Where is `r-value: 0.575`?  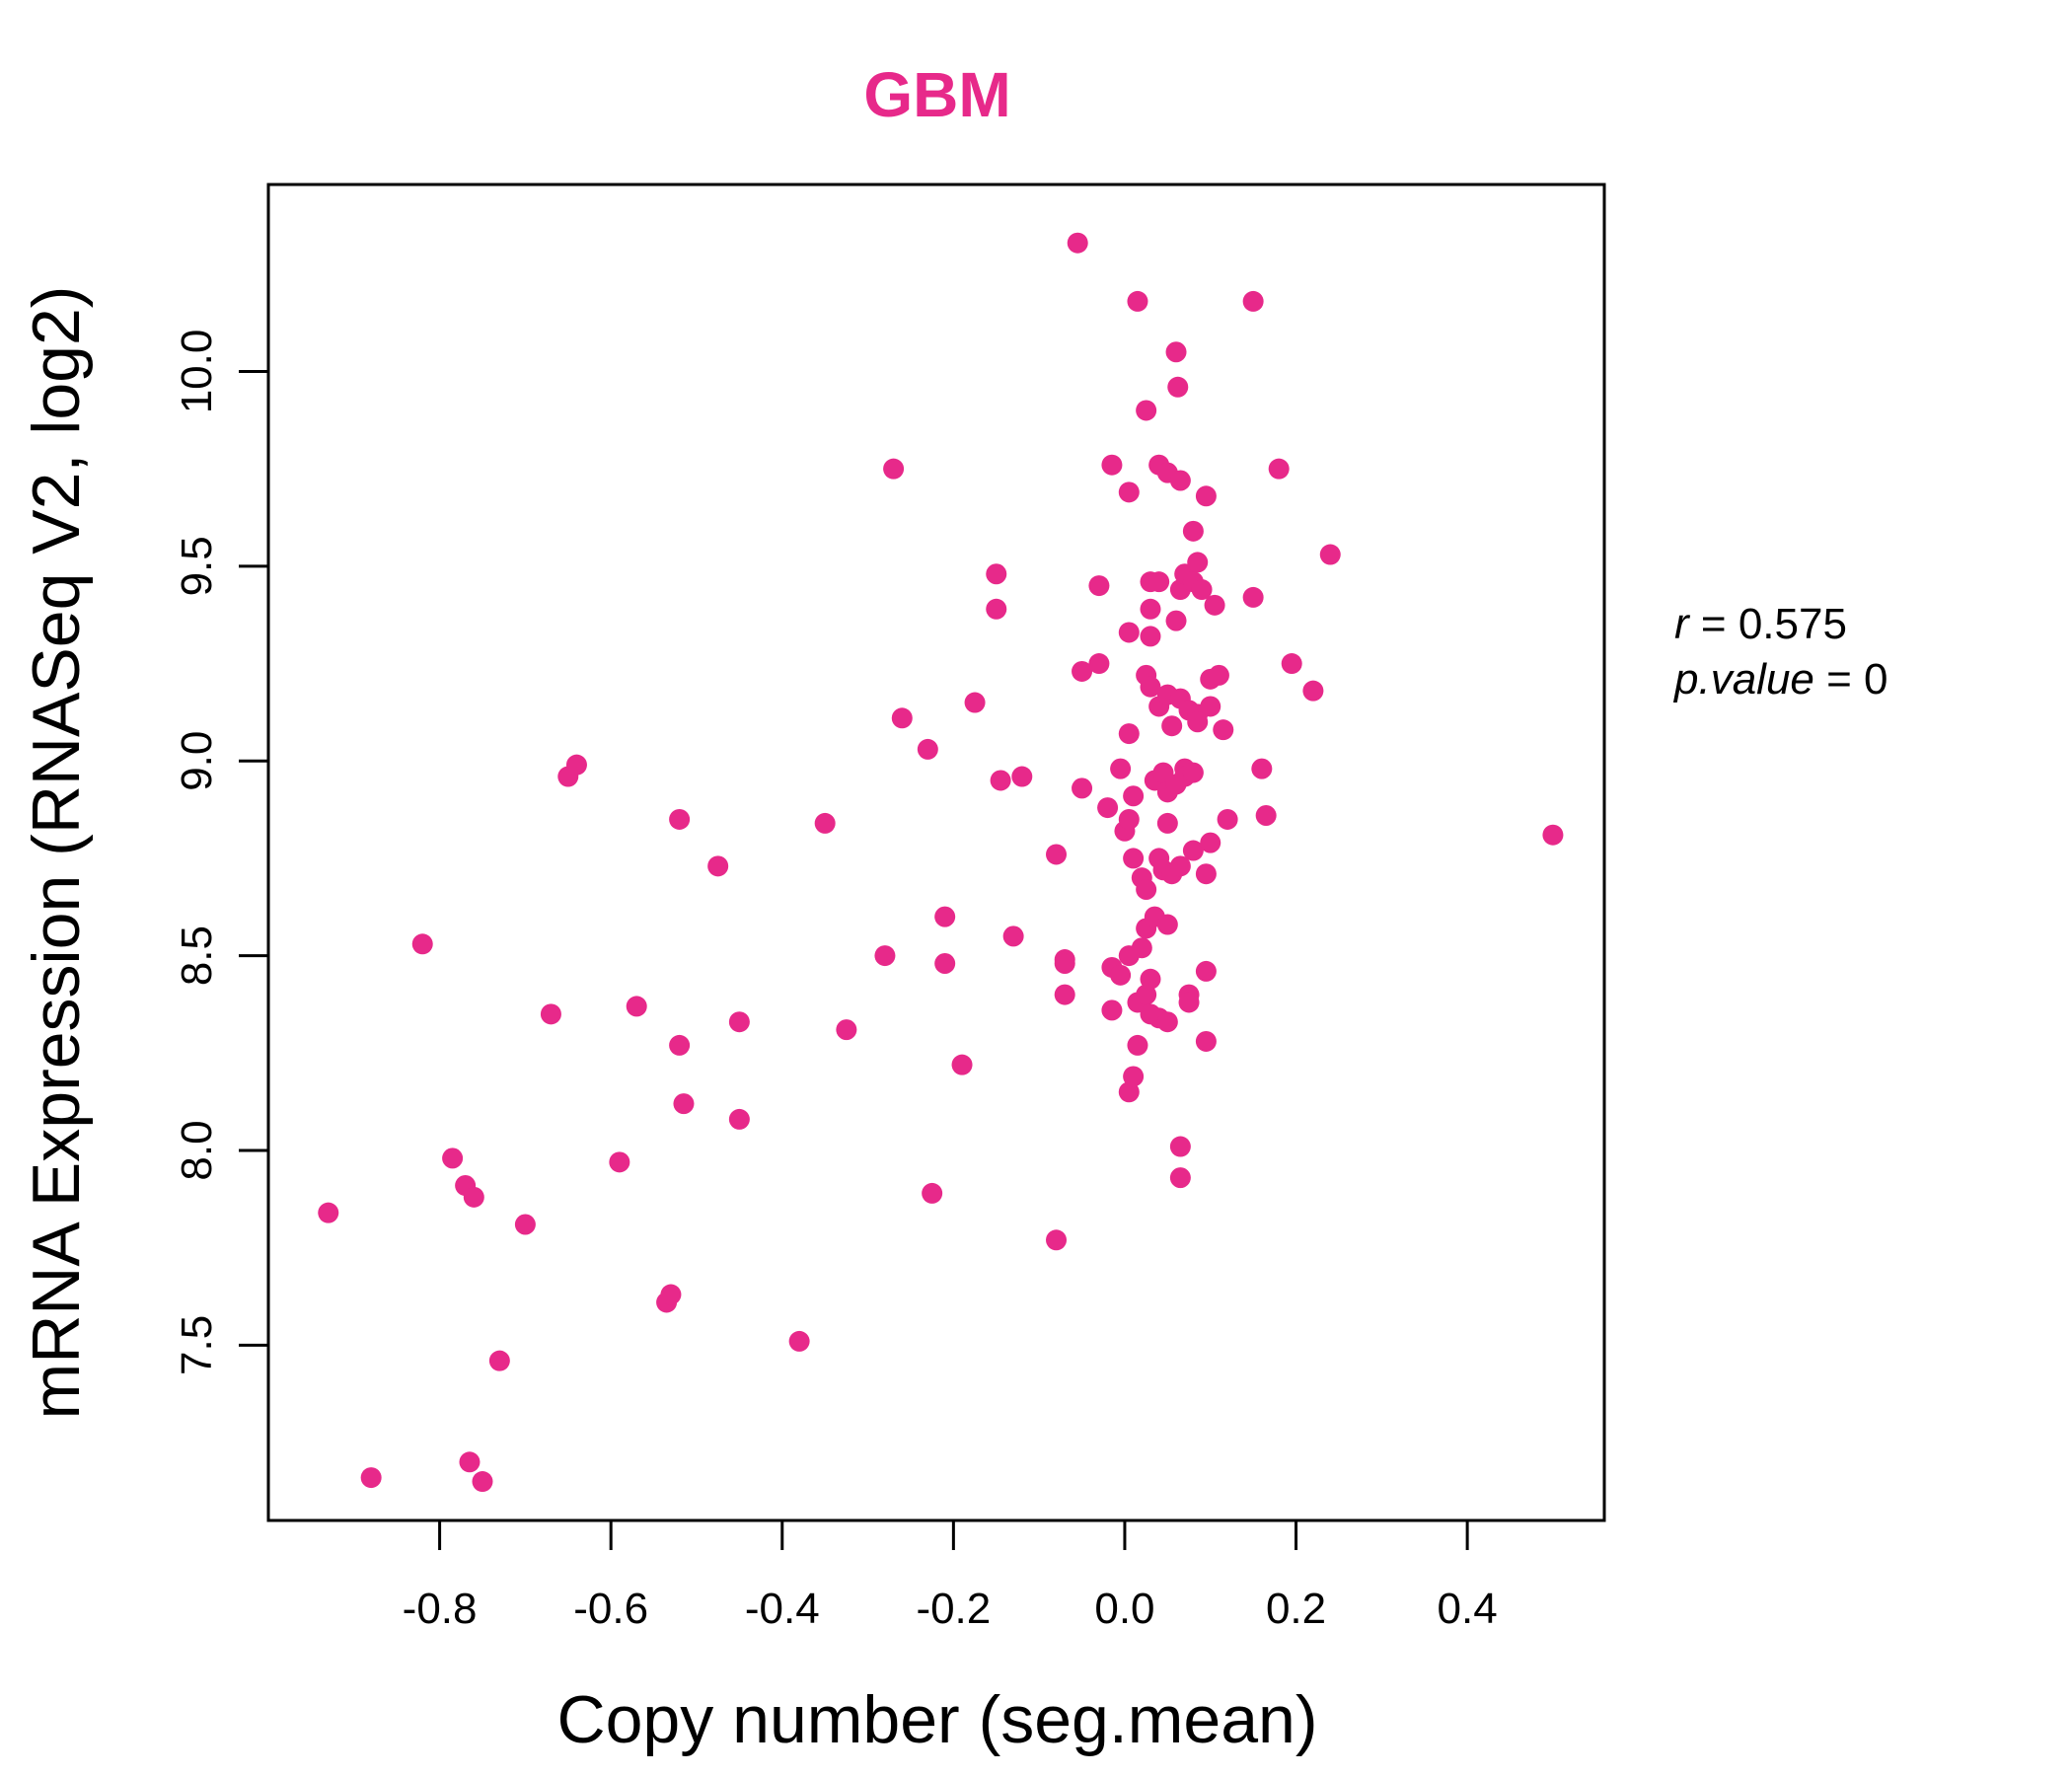 r-value: 0.575 is located at coordinates (1793, 624).